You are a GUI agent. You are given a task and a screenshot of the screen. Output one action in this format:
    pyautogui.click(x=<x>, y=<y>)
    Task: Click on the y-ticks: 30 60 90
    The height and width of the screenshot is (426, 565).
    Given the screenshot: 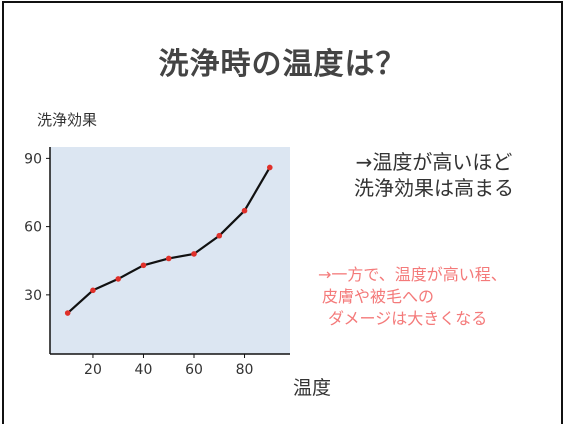 What is the action you would take?
    pyautogui.click(x=37, y=227)
    